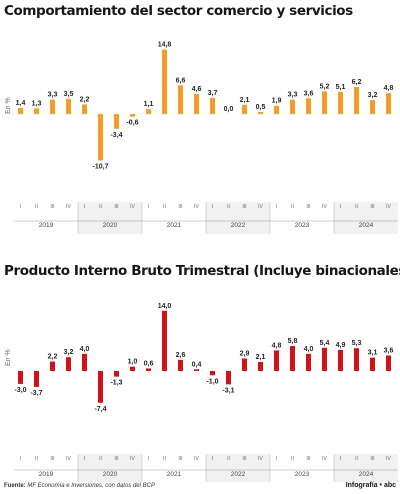 The width and height of the screenshot is (400, 494). I want to click on data-label: 2,6, so click(181, 355).